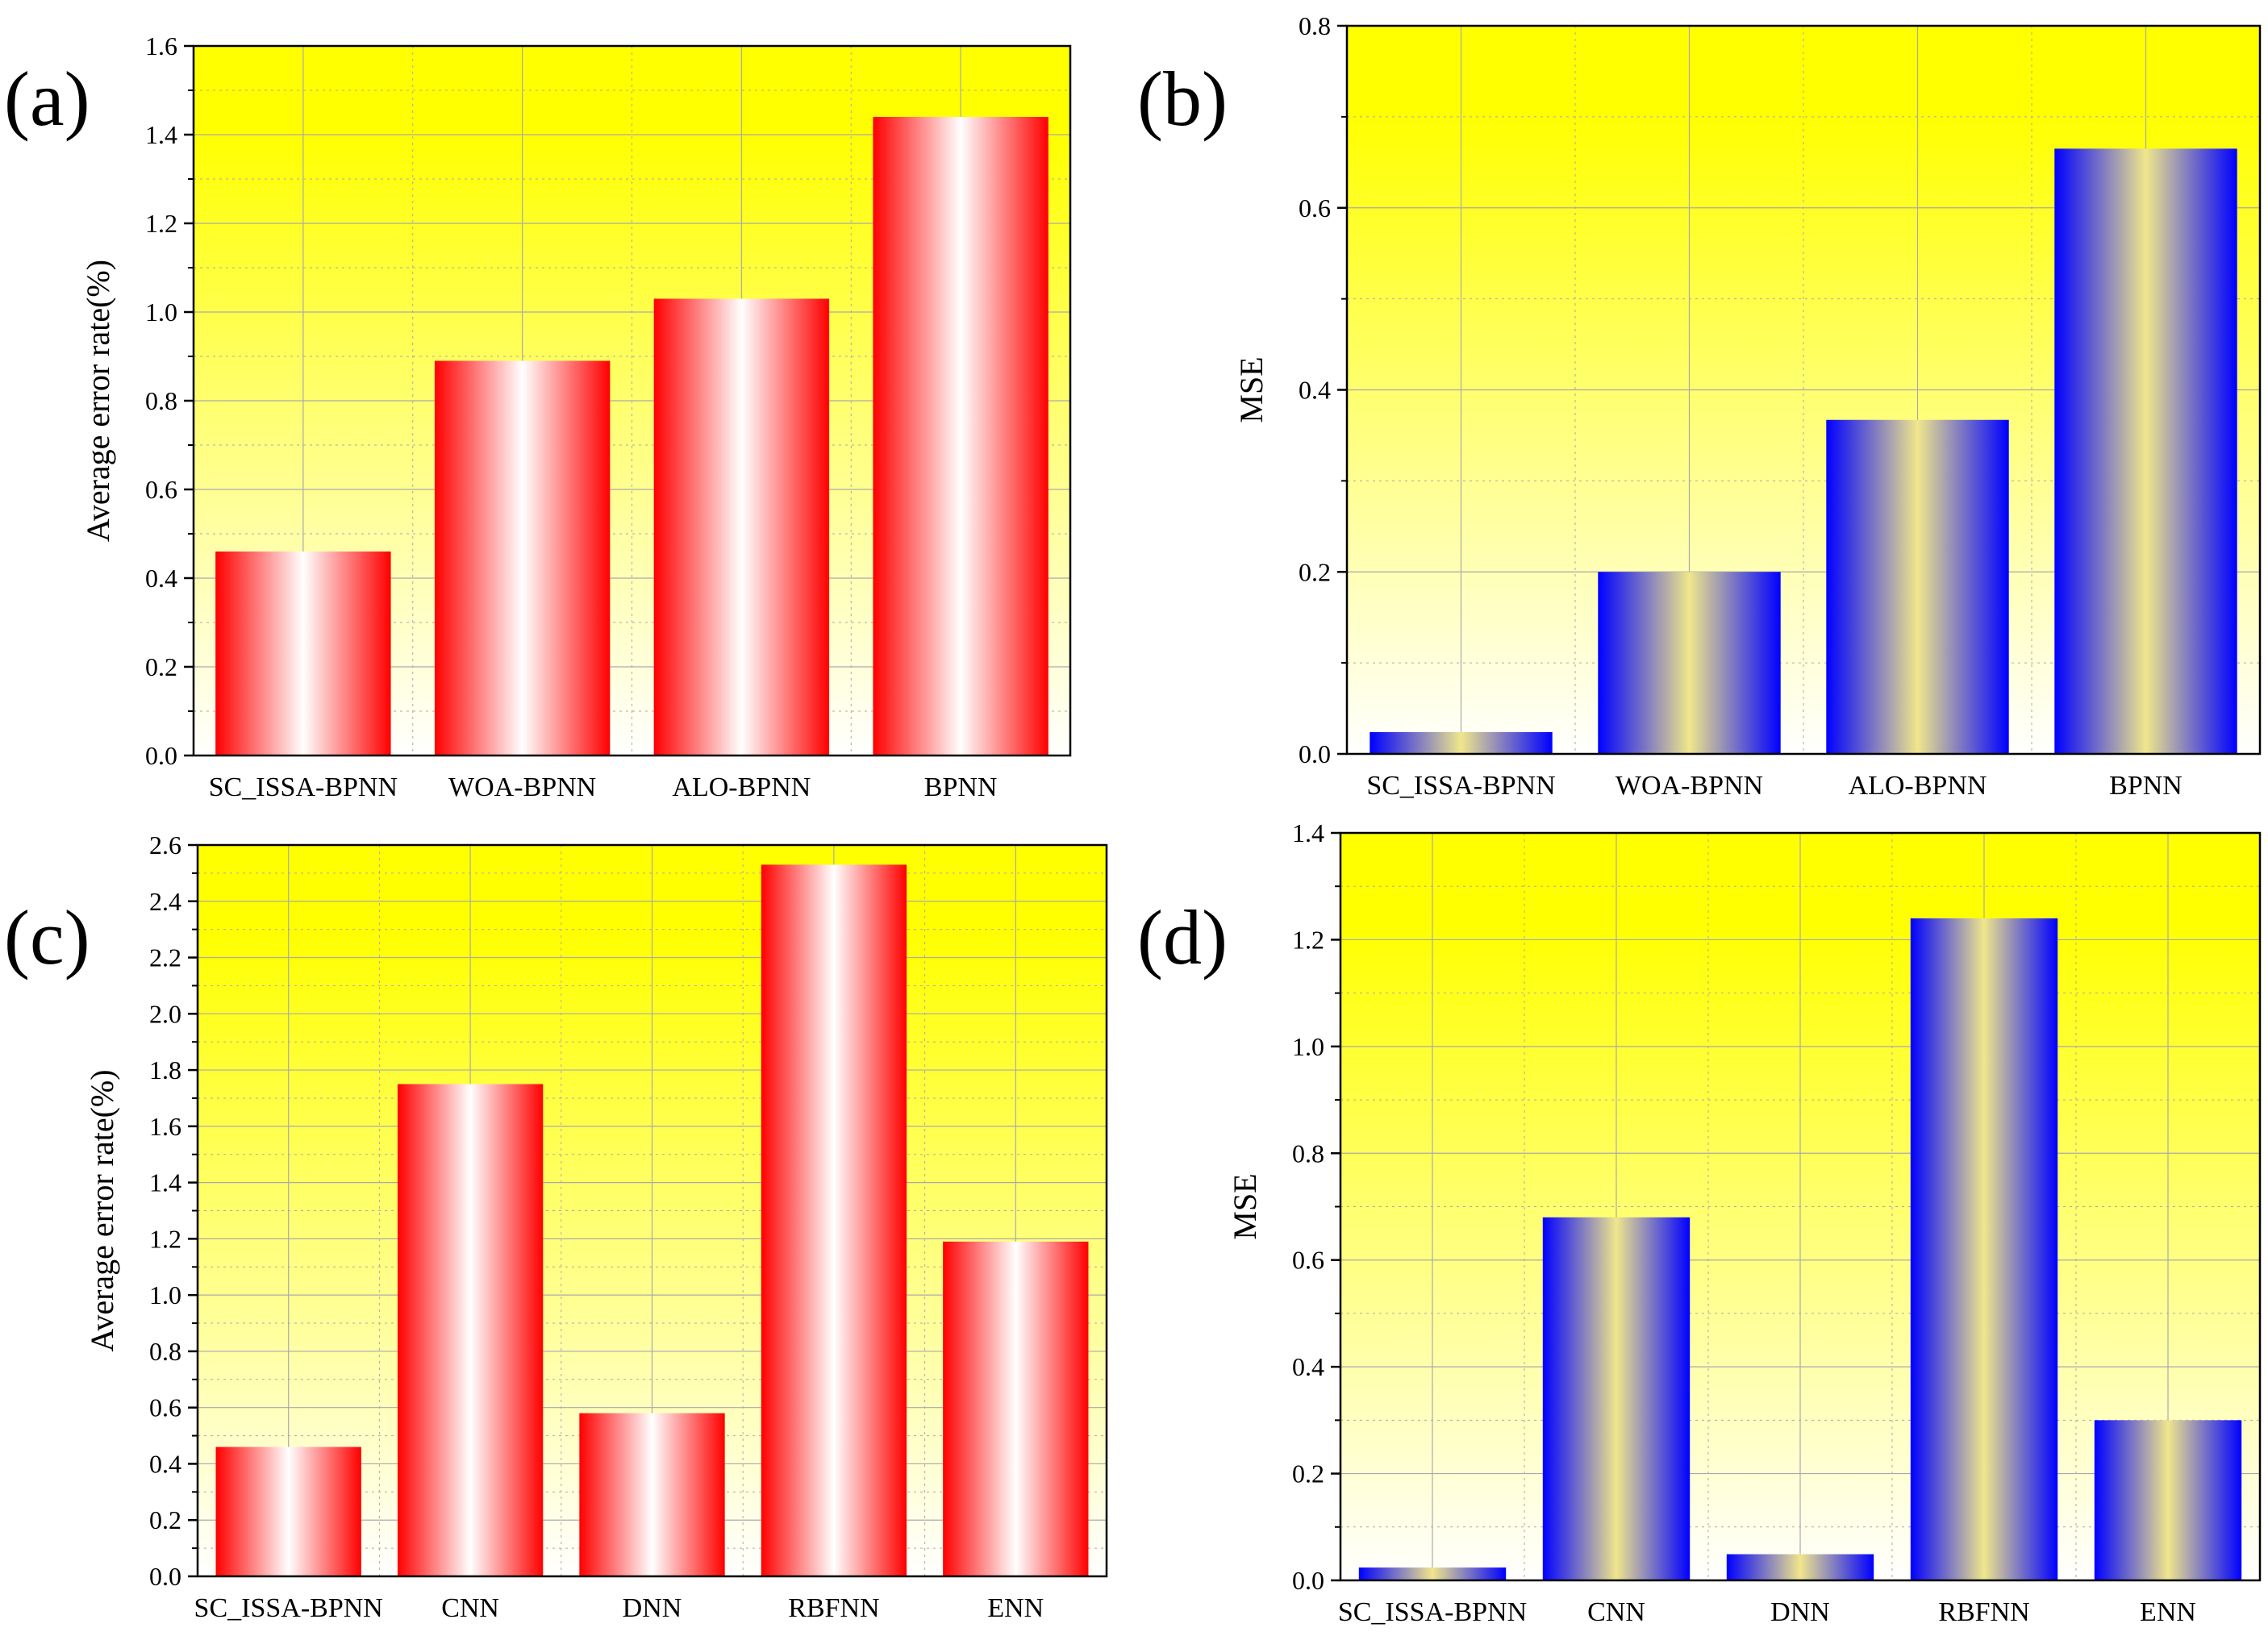  Describe the element at coordinates (165, 845) in the screenshot. I see `y-tick-label: 2.6` at that location.